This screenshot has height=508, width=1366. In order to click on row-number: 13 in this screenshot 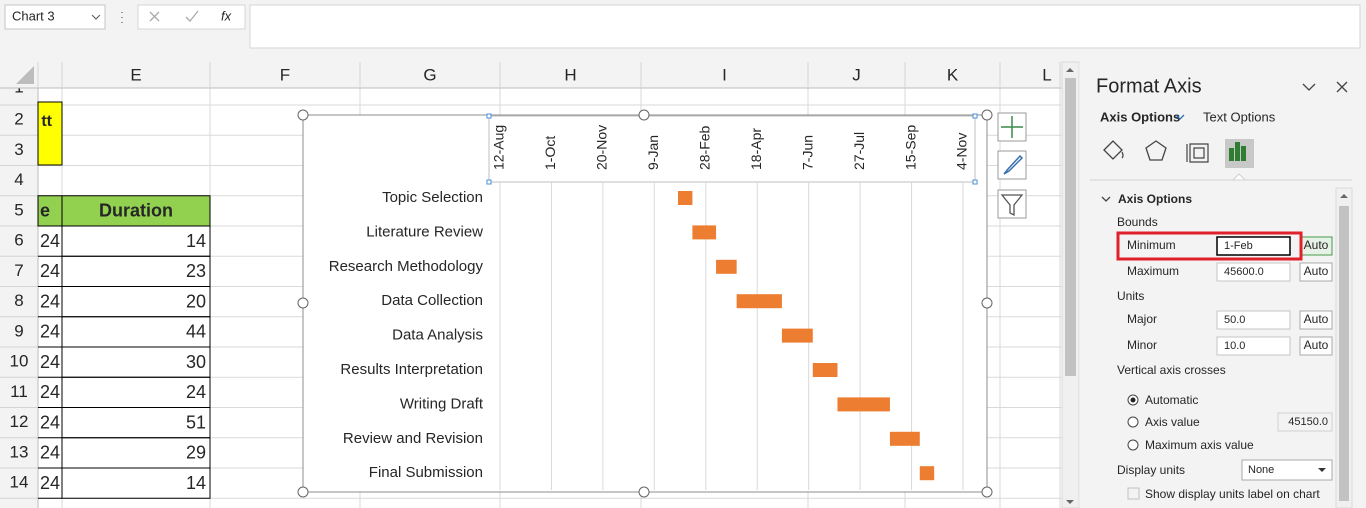, I will do `click(19, 451)`.